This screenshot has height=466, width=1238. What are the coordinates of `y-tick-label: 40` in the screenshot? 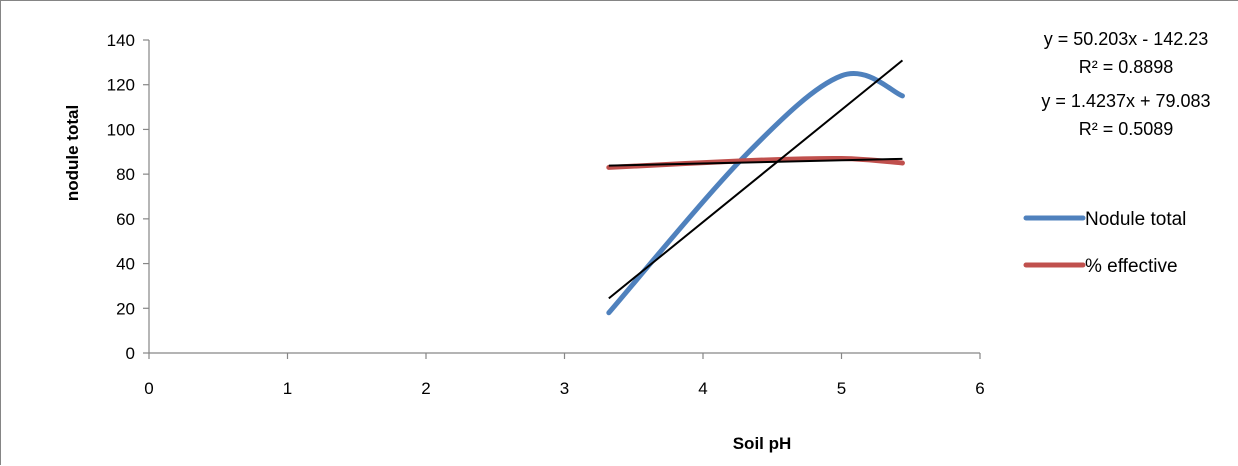 It's located at (125, 264).